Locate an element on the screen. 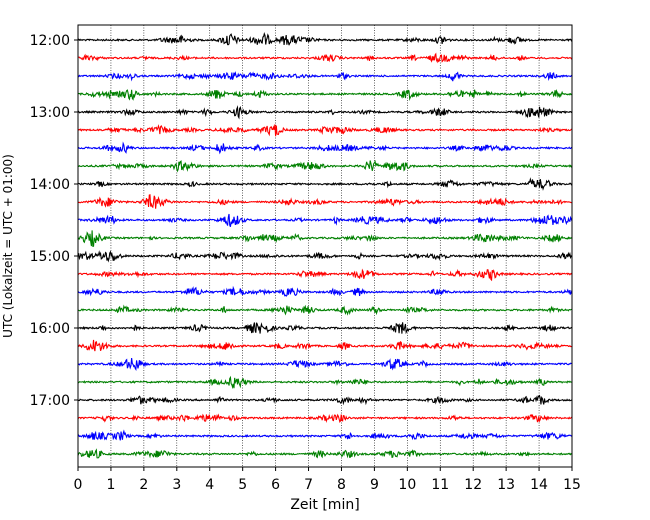 The image size is (650, 520). x-ticks: 0 1 2 3 4 5 6 7 8 9 10 11 12 13 14 15 is located at coordinates (327, 480).